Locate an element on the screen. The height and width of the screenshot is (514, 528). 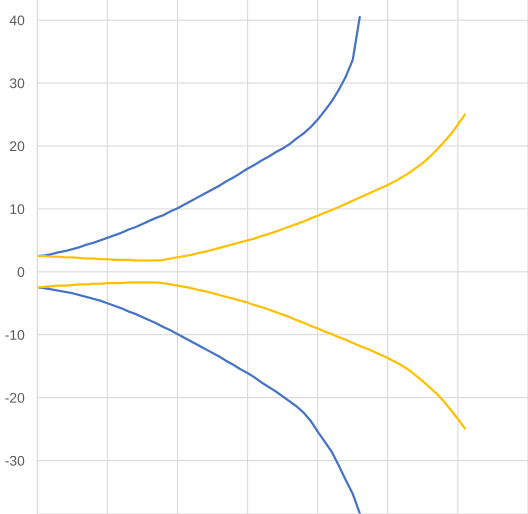
y-tick-label: 10 is located at coordinates (17, 209).